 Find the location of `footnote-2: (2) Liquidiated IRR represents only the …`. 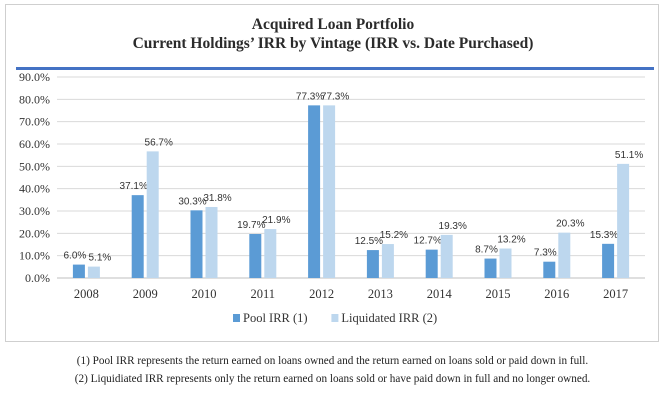

footnote-2: (2) Liquidiated IRR represents only the … is located at coordinates (332, 379).